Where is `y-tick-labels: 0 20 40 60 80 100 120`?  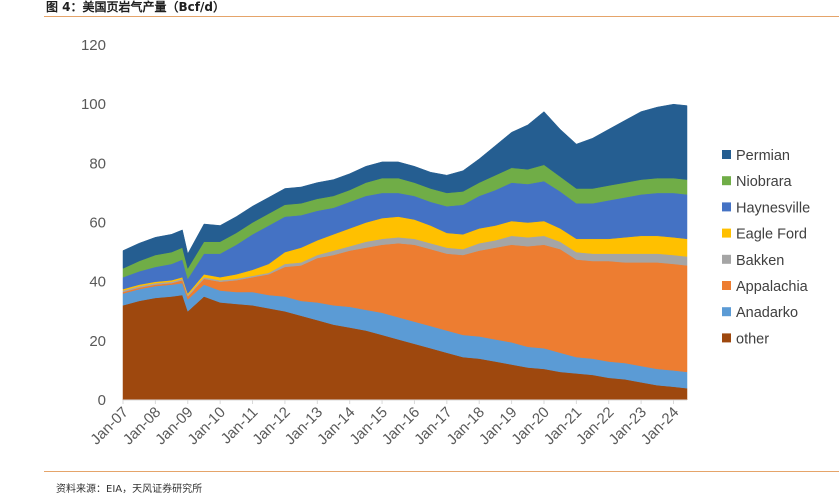
y-tick-labels: 0 20 40 60 80 100 120 is located at coordinates (93, 223).